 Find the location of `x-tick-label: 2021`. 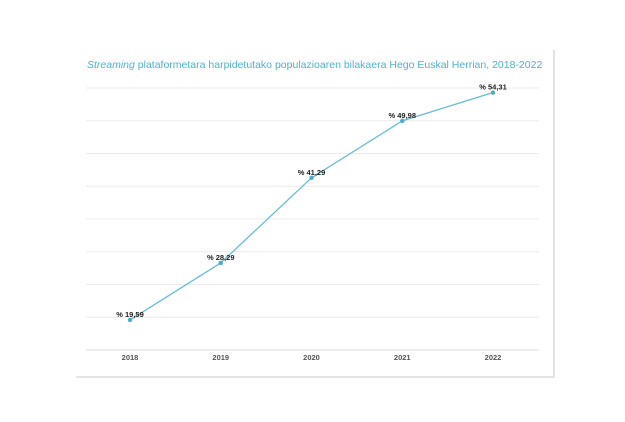

x-tick-label: 2021 is located at coordinates (402, 357).